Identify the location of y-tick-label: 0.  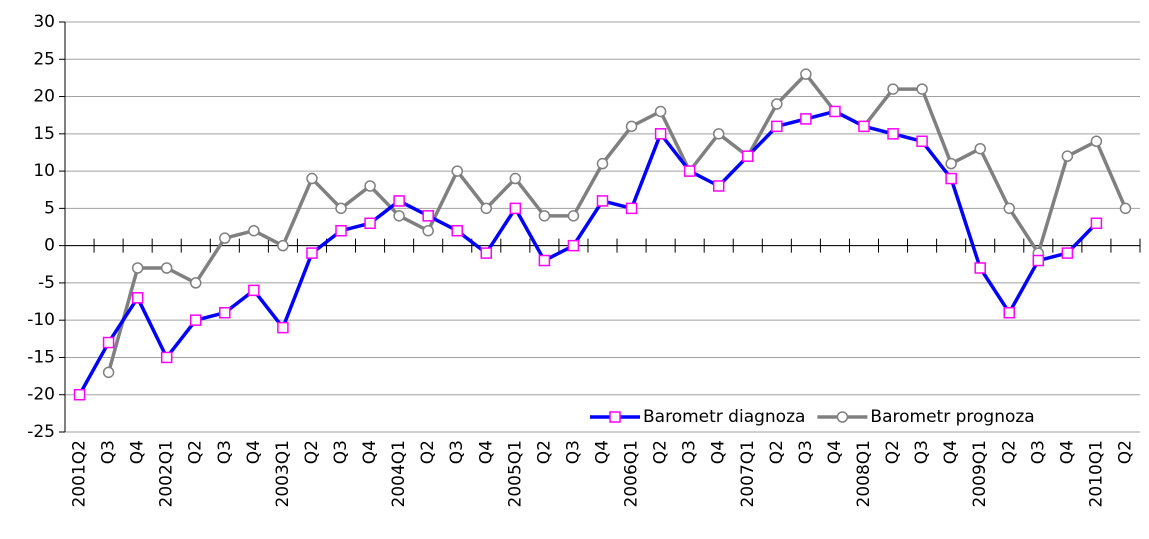
(49, 246).